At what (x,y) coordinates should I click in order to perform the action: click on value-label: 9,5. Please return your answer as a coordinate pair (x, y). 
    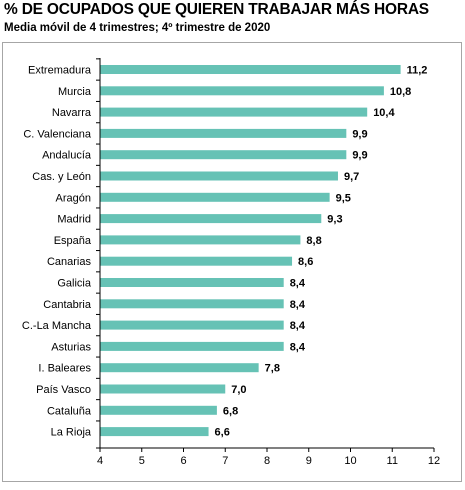
    Looking at the image, I should click on (343, 198).